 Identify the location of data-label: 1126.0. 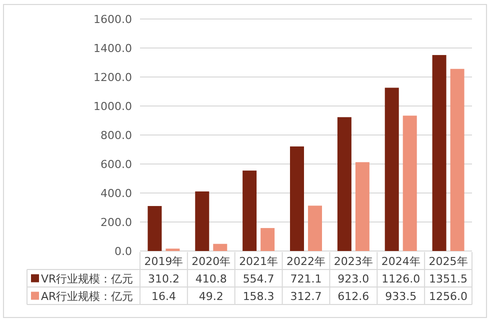
(401, 279).